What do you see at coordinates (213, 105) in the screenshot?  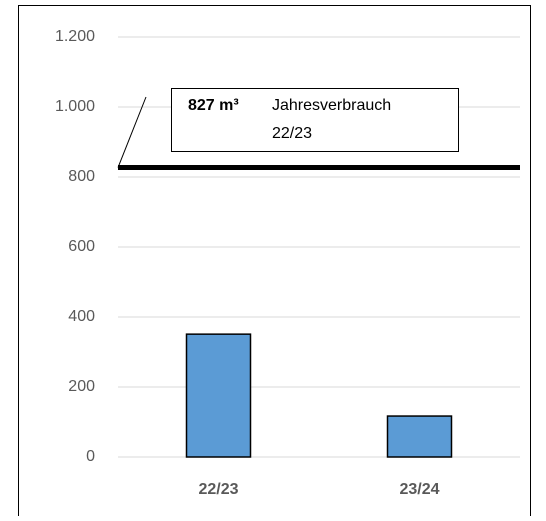 I see `annotation-value: 827 m³` at bounding box center [213, 105].